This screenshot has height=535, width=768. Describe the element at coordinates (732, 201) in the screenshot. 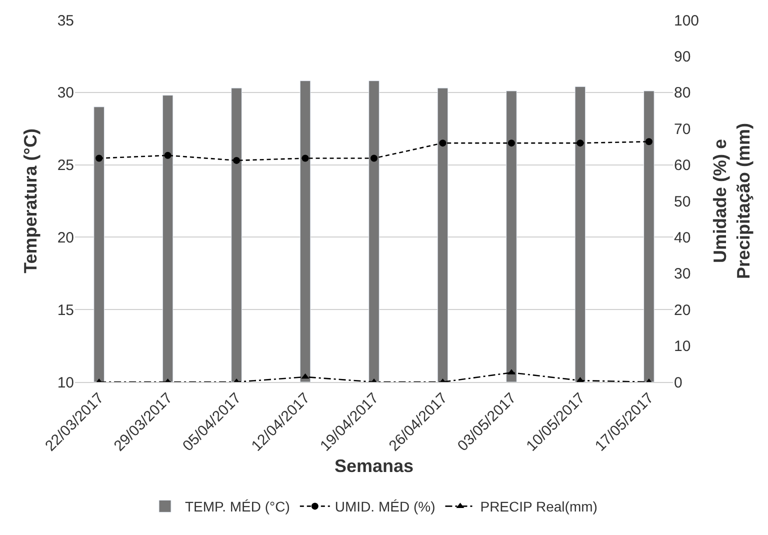

I see `y2-axis-title: Umidade (%) e Precipitação (mm)` at that location.